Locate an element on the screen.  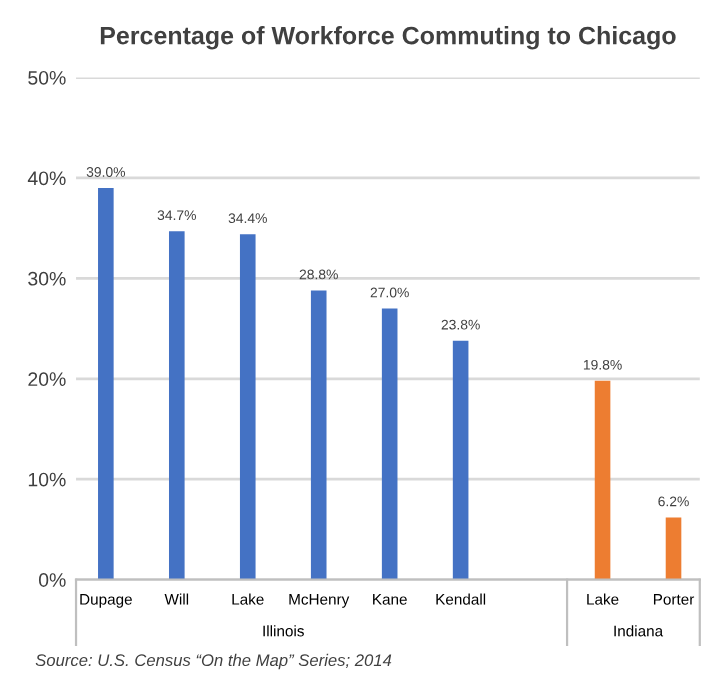
y-tick-label: 10% is located at coordinates (47, 479).